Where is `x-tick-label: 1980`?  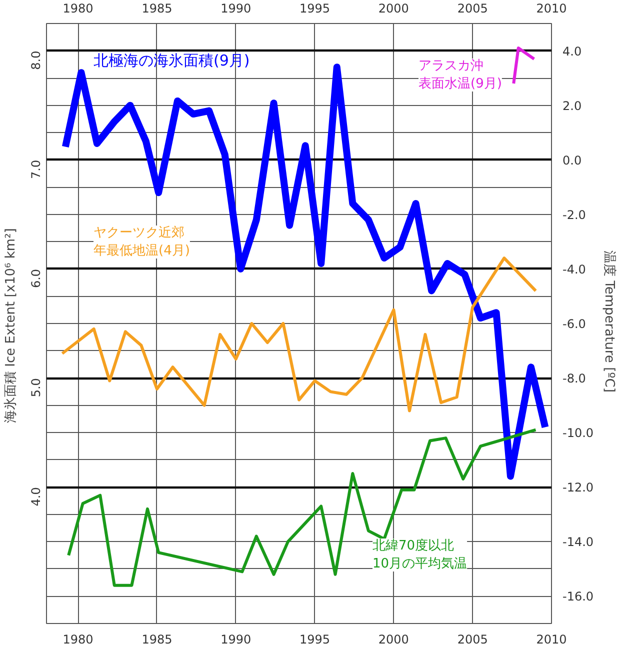
x-tick-label: 1980 is located at coordinates (78, 9).